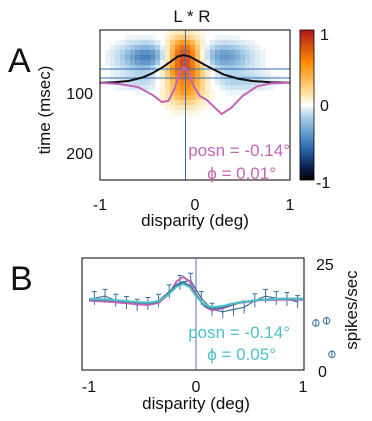 The image size is (372, 421). What do you see at coordinates (239, 343) in the screenshot?
I see `panel-b-annotations: posn = -0.14° ϕ = 0.05°` at bounding box center [239, 343].